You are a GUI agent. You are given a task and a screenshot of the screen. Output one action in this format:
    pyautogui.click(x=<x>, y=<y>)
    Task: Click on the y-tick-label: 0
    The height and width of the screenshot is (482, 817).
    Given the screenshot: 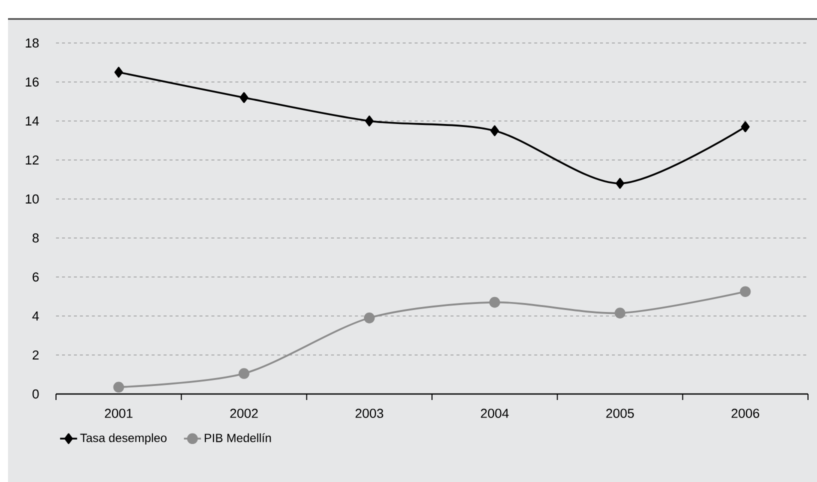 What is the action you would take?
    pyautogui.click(x=35, y=394)
    